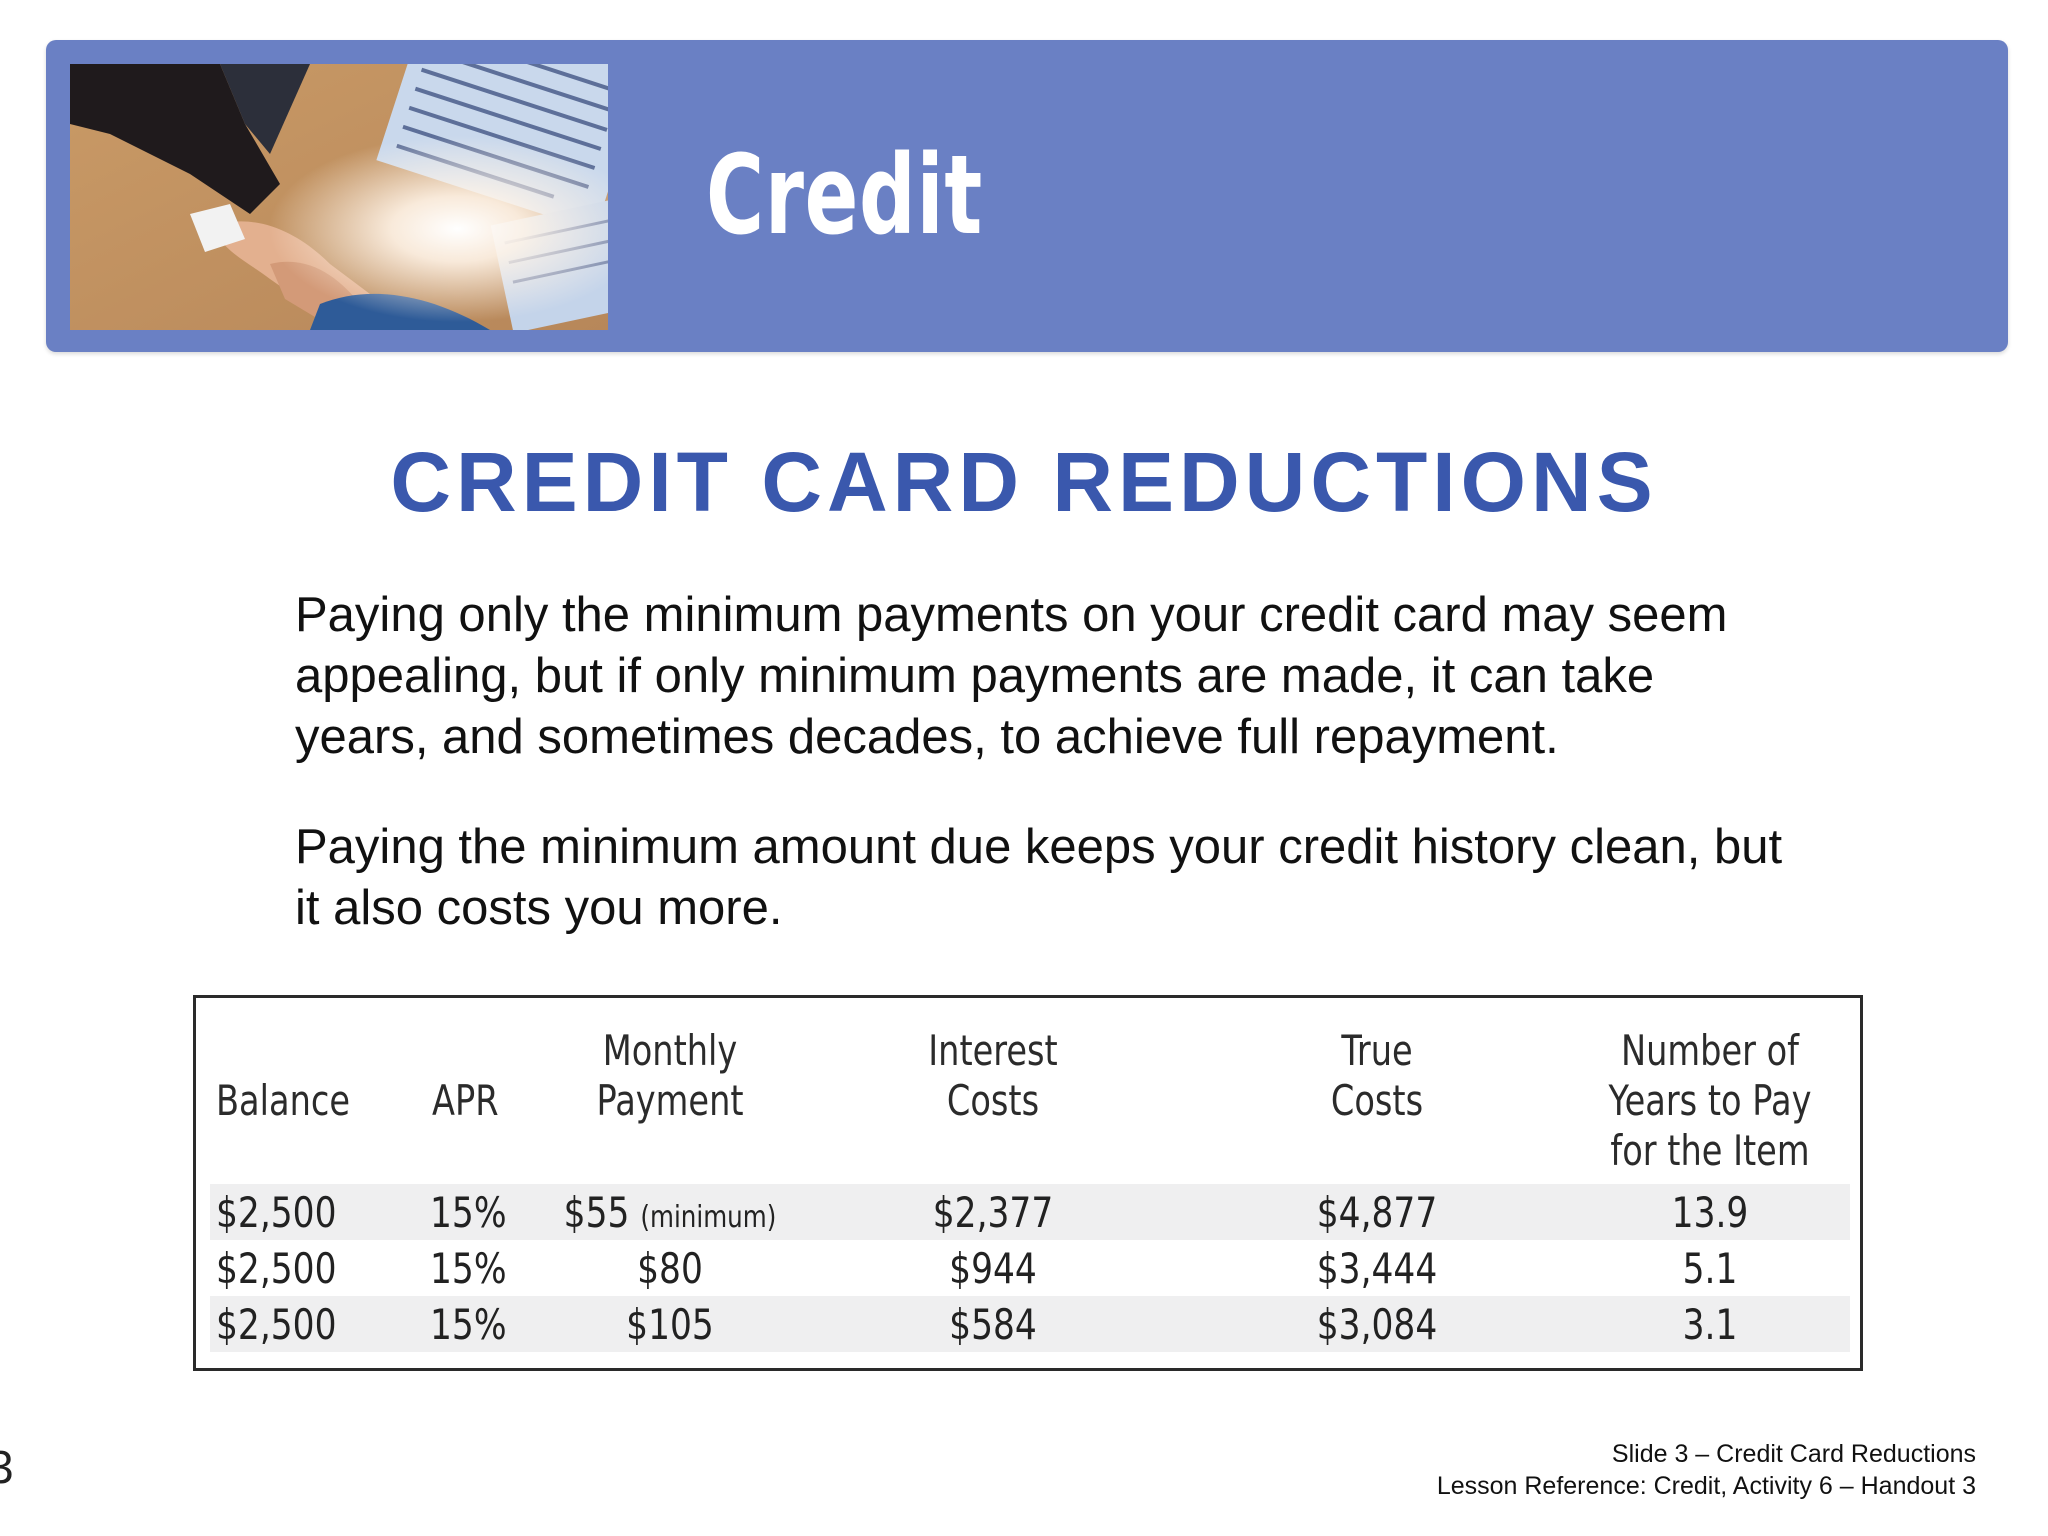 This screenshot has height=1536, width=2048. Describe the element at coordinates (1793, 1454) in the screenshot. I see `footer-slide-title: Slide 3 – Credit Card Reductions` at that location.